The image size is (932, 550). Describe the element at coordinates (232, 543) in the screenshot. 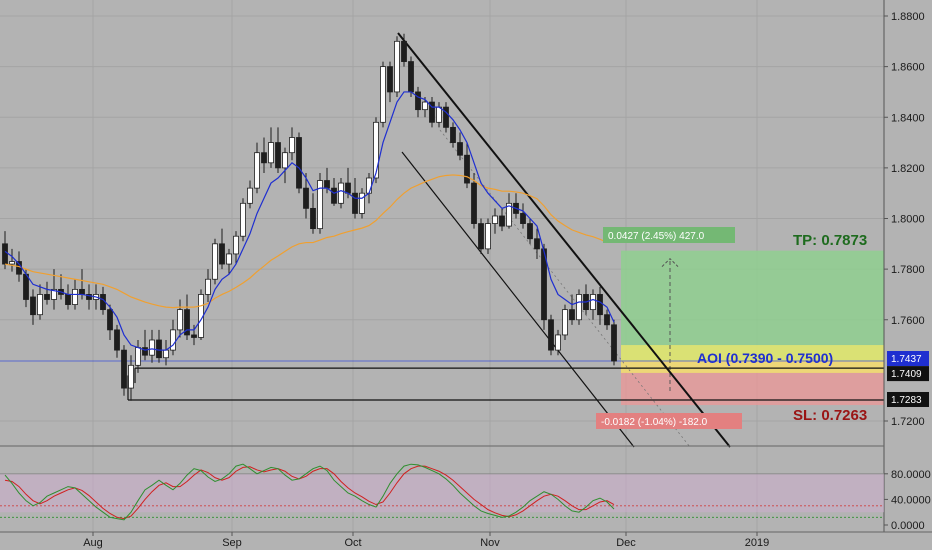

I see `time-tick-label-1: Sep` at that location.